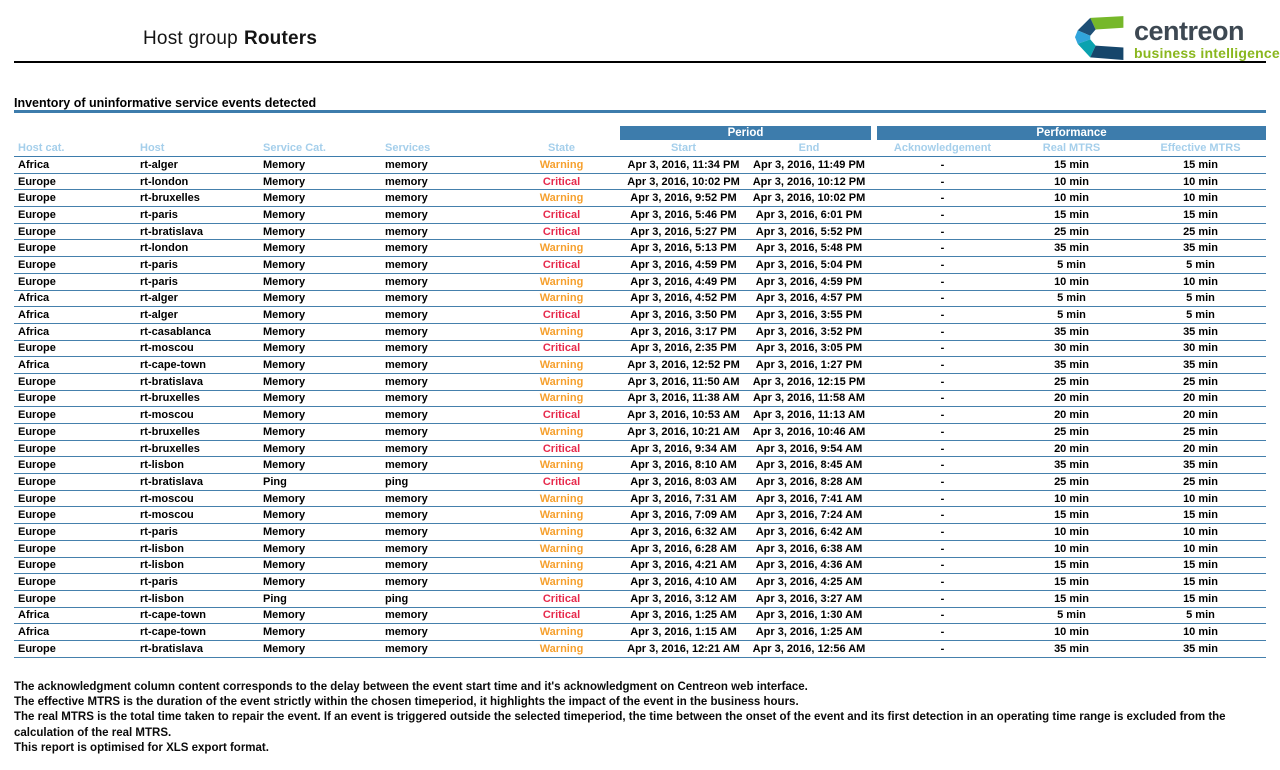  What do you see at coordinates (809, 298) in the screenshot?
I see `cell-end-time: Apr 3, 2016, 4:57 PM` at bounding box center [809, 298].